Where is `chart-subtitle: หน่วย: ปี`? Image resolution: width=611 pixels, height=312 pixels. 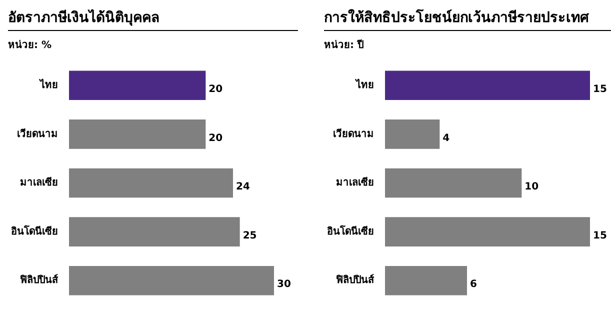 chart-subtitle: หน่วย: ปี is located at coordinates (344, 45).